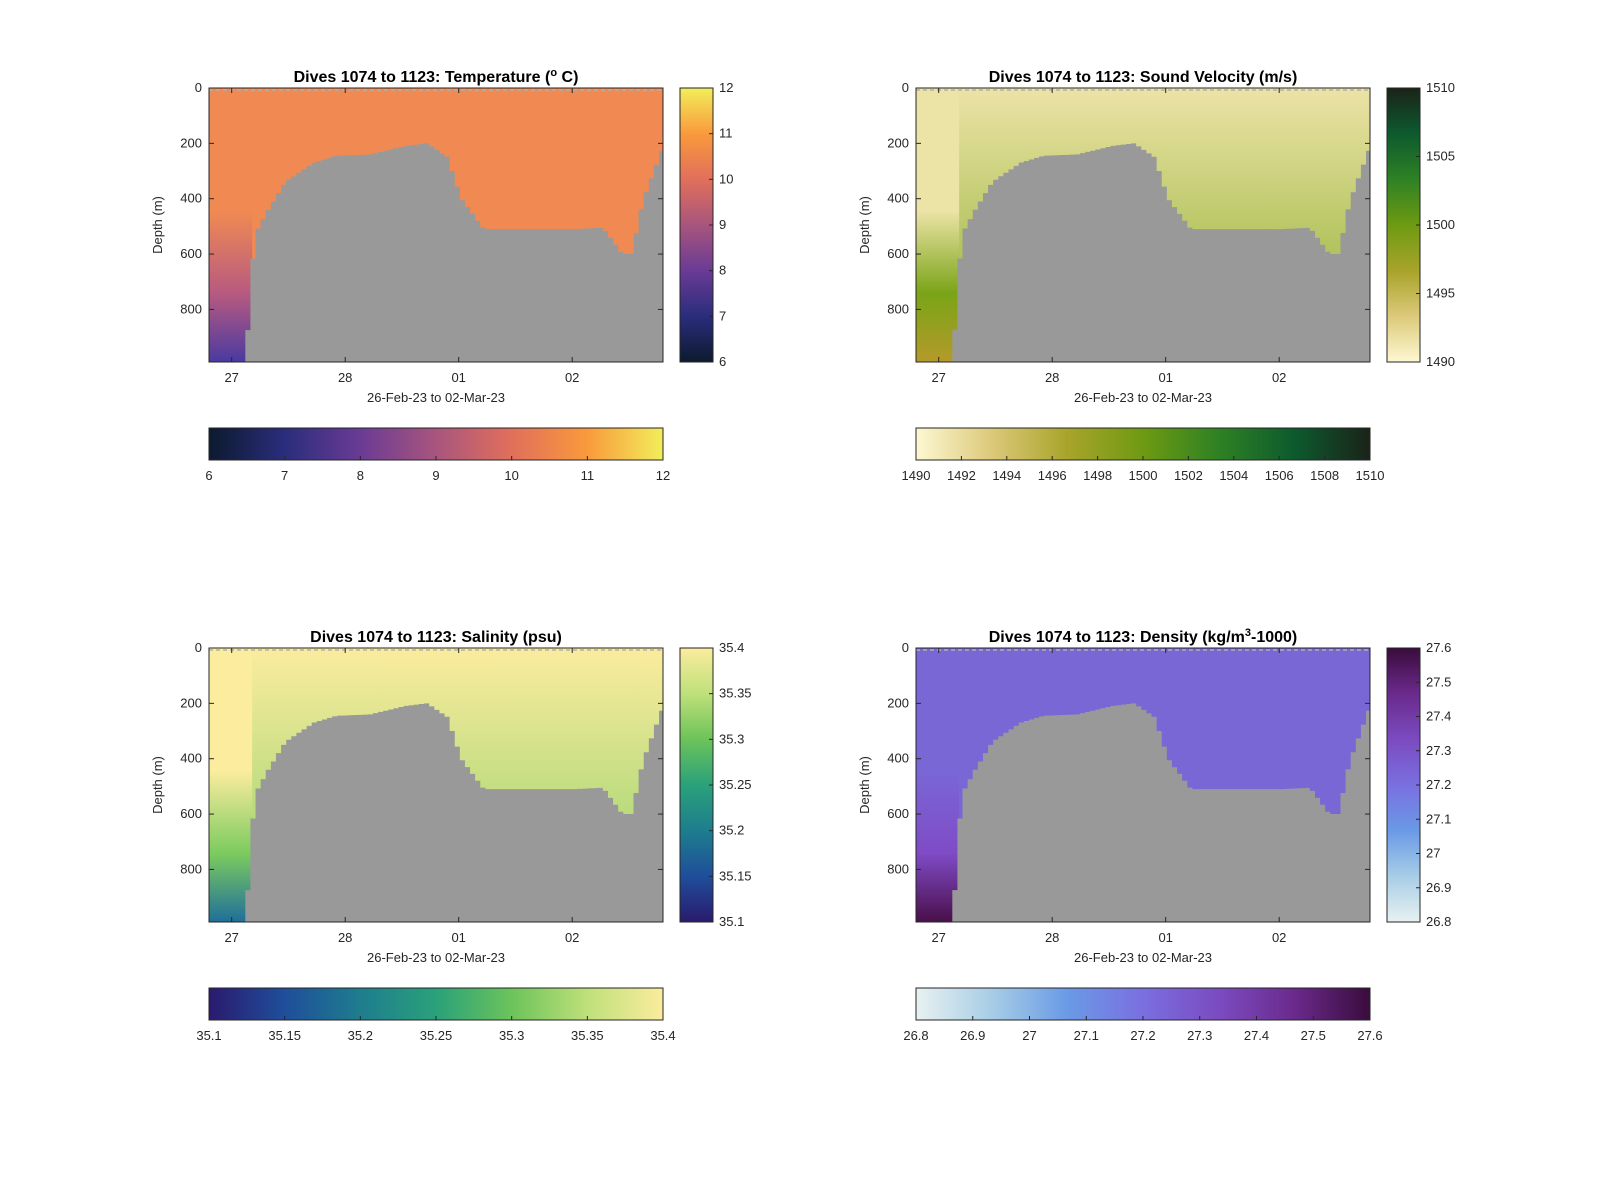  What do you see at coordinates (1440, 87) in the screenshot?
I see `right-colorbar-label: 1510` at bounding box center [1440, 87].